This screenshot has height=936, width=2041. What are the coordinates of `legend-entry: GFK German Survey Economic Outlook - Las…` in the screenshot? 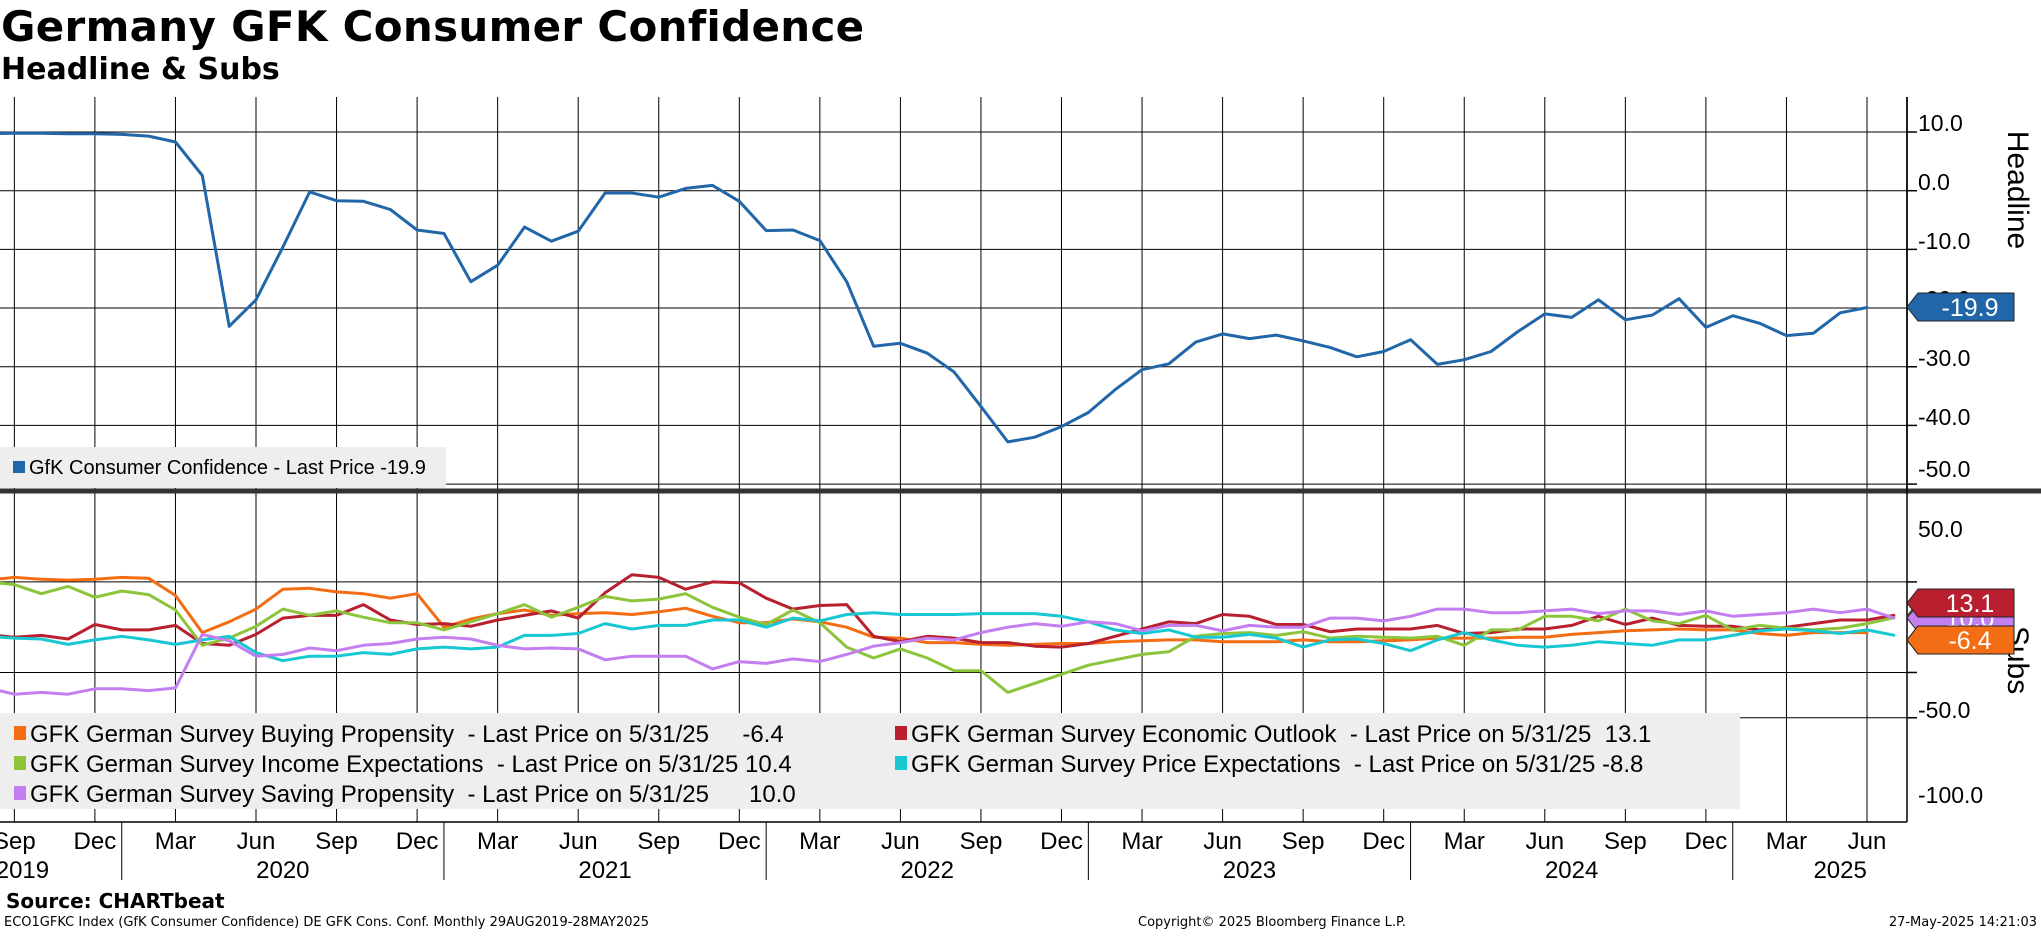 It's located at (1281, 734).